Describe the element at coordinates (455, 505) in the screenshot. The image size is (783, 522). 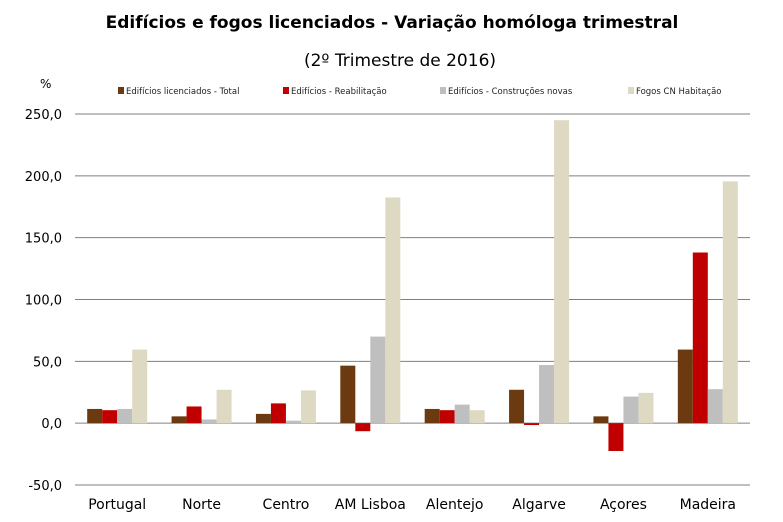
I see `x-tick-label: Alentejo` at that location.